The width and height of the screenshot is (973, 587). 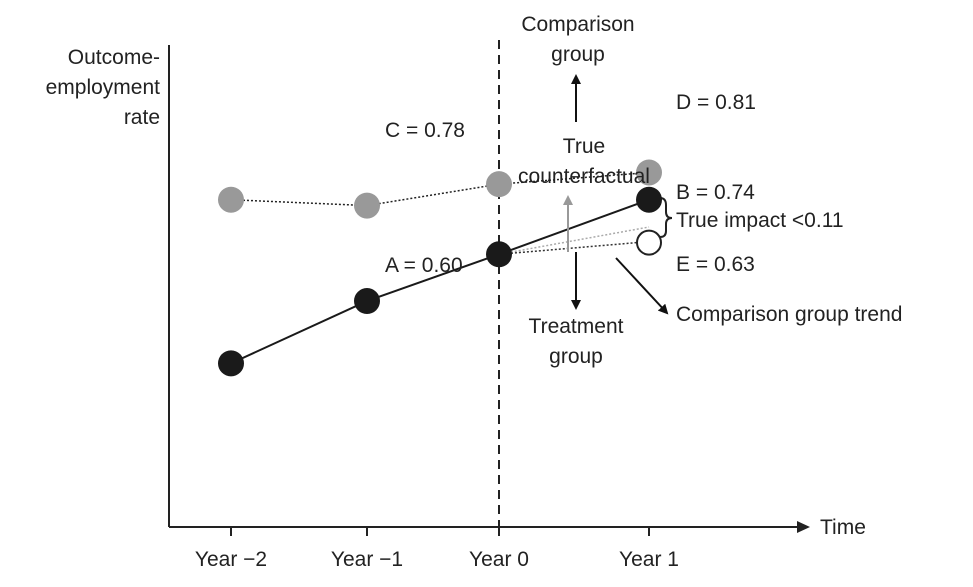 What do you see at coordinates (716, 102) in the screenshot?
I see `point-label-d: D = 0.81` at bounding box center [716, 102].